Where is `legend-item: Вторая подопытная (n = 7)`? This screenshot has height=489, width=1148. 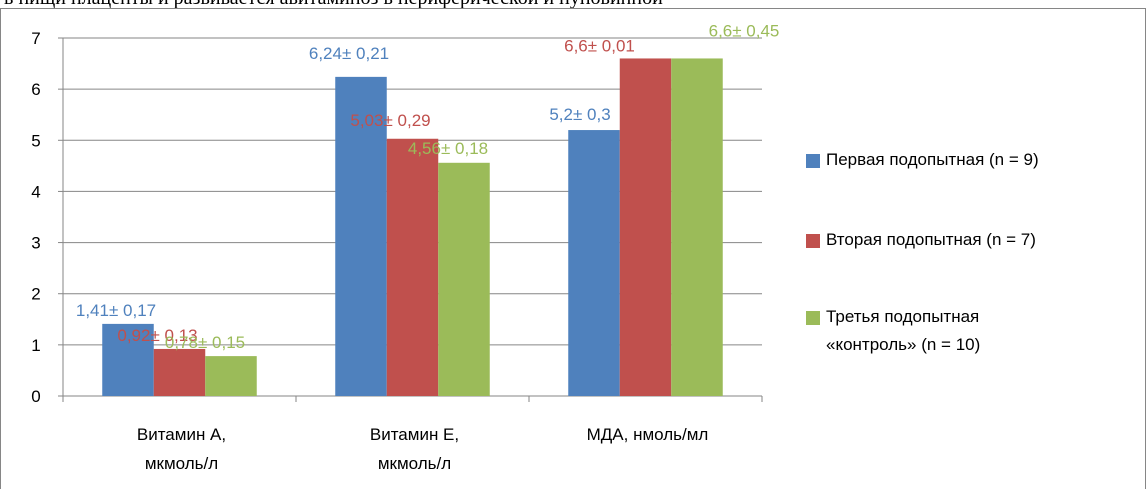
legend-item: Вторая подопытная (n = 7) is located at coordinates (921, 241).